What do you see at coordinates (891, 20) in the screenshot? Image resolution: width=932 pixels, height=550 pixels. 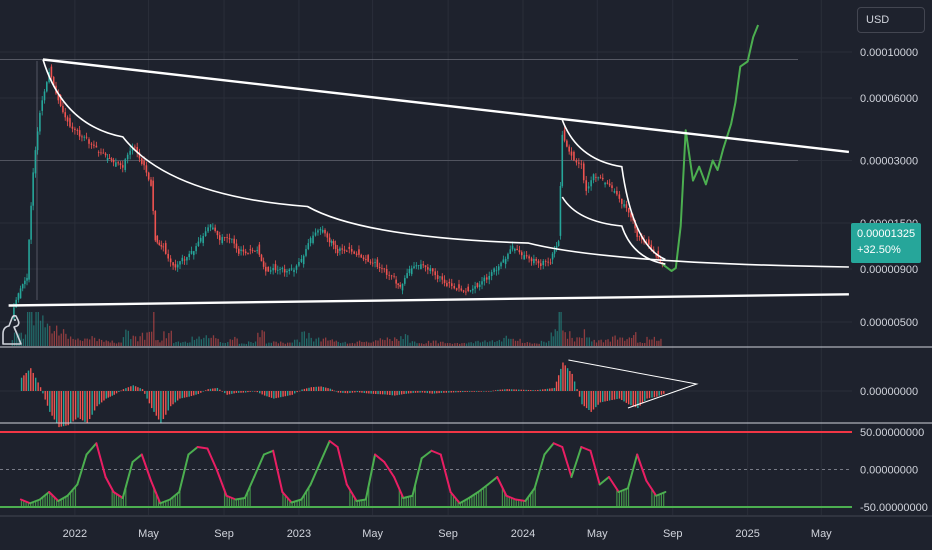 I see `currency-button: USD` at bounding box center [891, 20].